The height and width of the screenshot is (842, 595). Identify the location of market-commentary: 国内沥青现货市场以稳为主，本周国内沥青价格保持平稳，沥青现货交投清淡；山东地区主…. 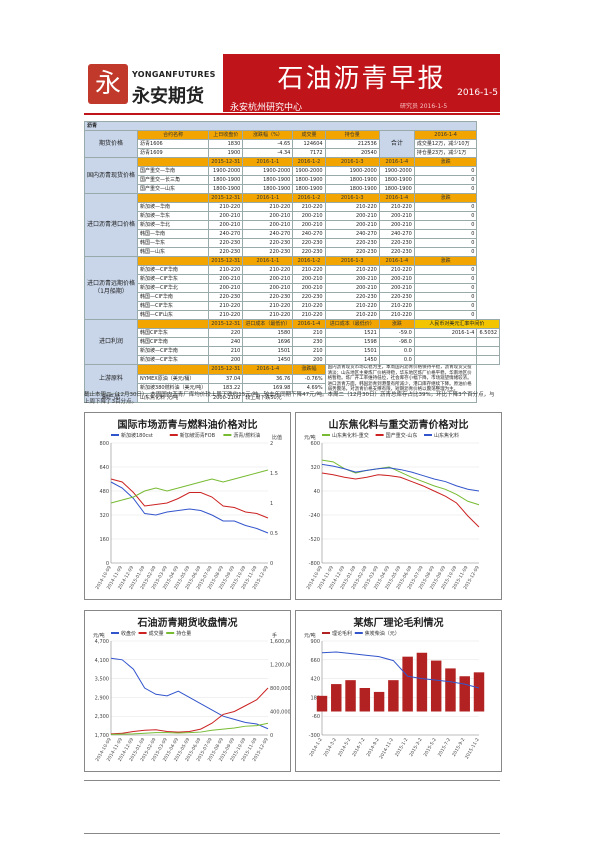
(401, 379).